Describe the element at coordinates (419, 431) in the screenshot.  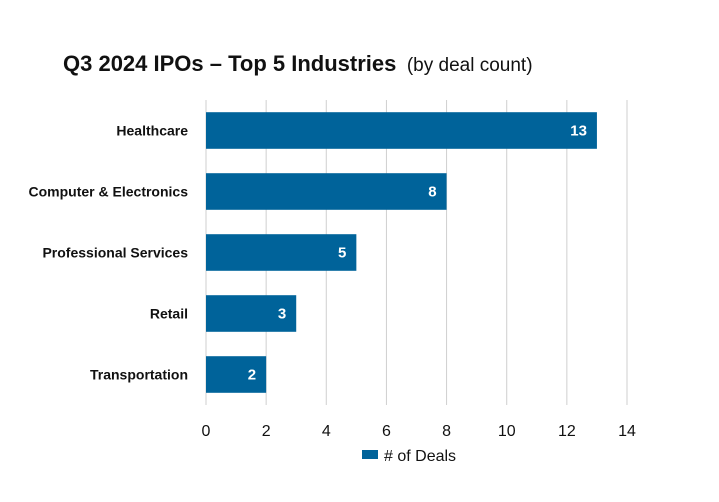
I see `x-axis-ticks: 0 2 4 6 8 10 12 14` at that location.